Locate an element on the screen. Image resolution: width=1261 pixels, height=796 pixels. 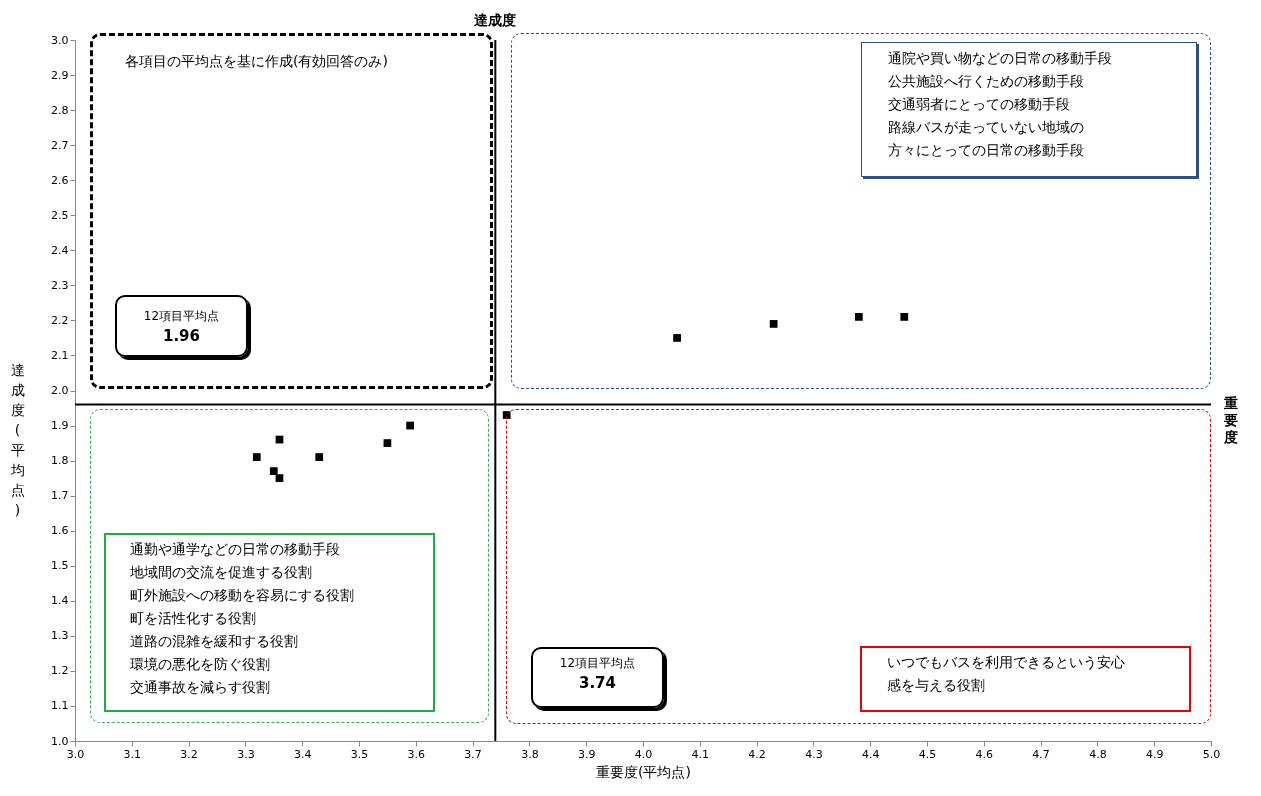
x-tick-label: 4.9 is located at coordinates (1154, 754).